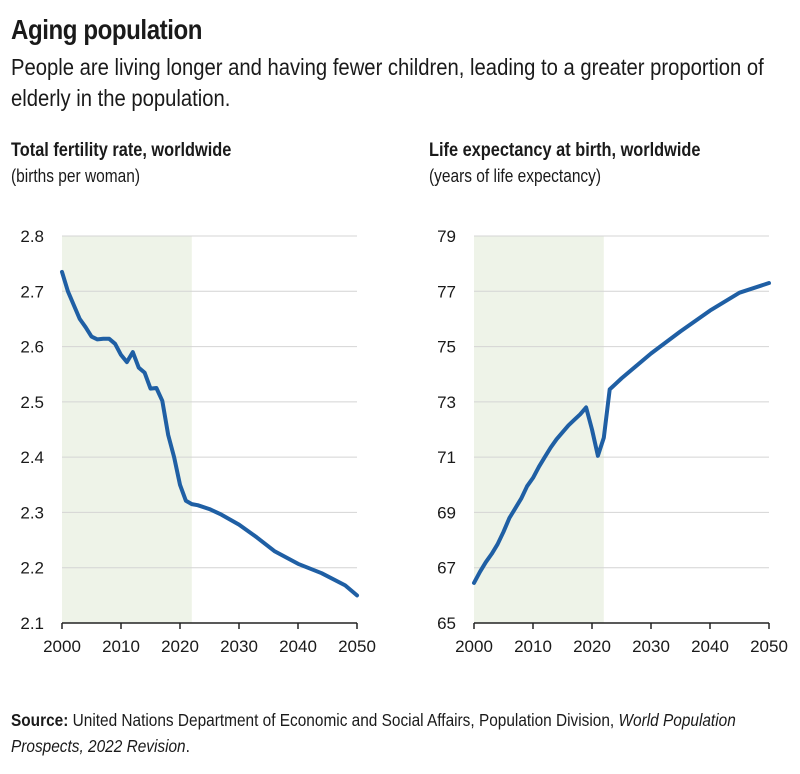 This screenshot has height=774, width=800. What do you see at coordinates (565, 150) in the screenshot?
I see `right-chart-title: Life expectancy at birth, worldwide` at bounding box center [565, 150].